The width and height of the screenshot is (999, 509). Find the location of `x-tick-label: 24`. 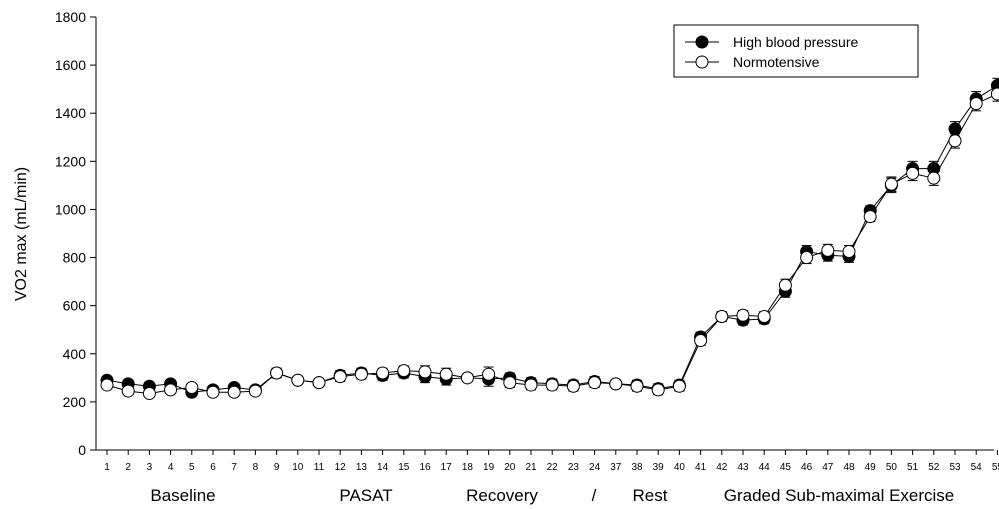

x-tick-label: 24 is located at coordinates (595, 467).